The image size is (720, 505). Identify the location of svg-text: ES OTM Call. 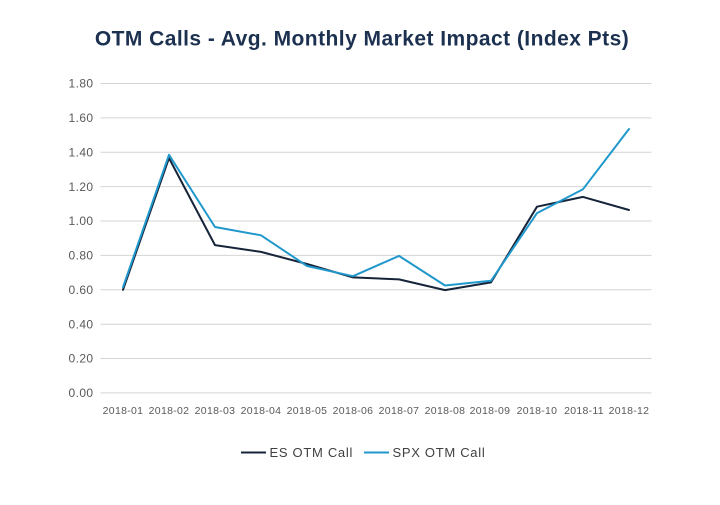
(312, 452).